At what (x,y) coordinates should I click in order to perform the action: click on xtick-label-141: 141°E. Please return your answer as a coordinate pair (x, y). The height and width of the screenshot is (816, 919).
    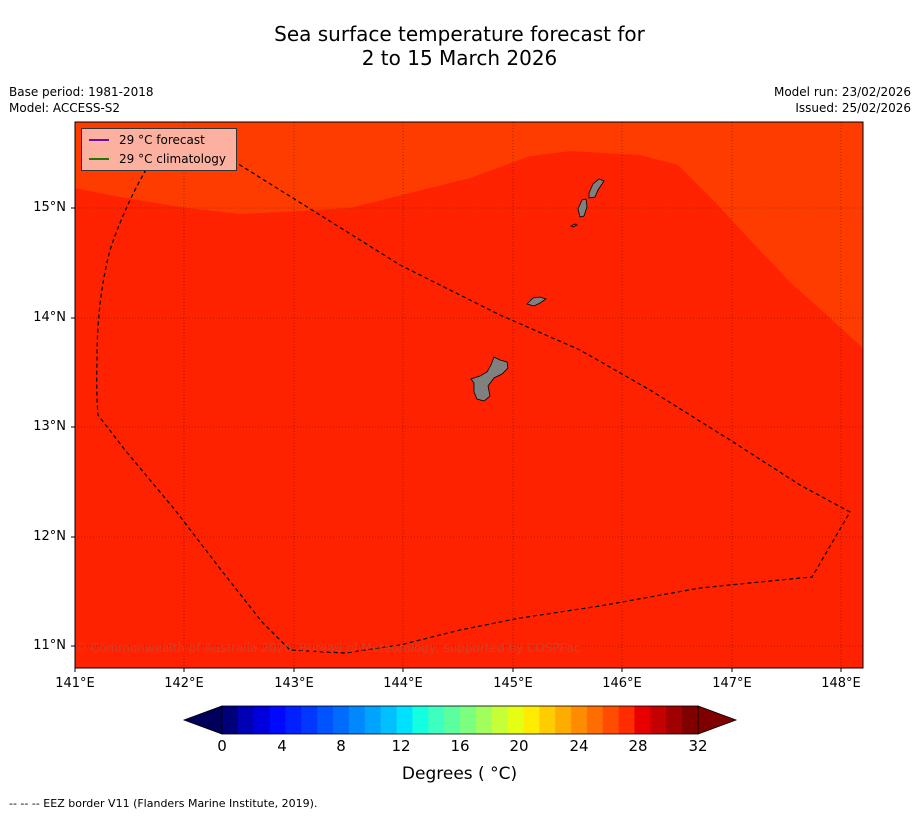
    Looking at the image, I should click on (75, 683).